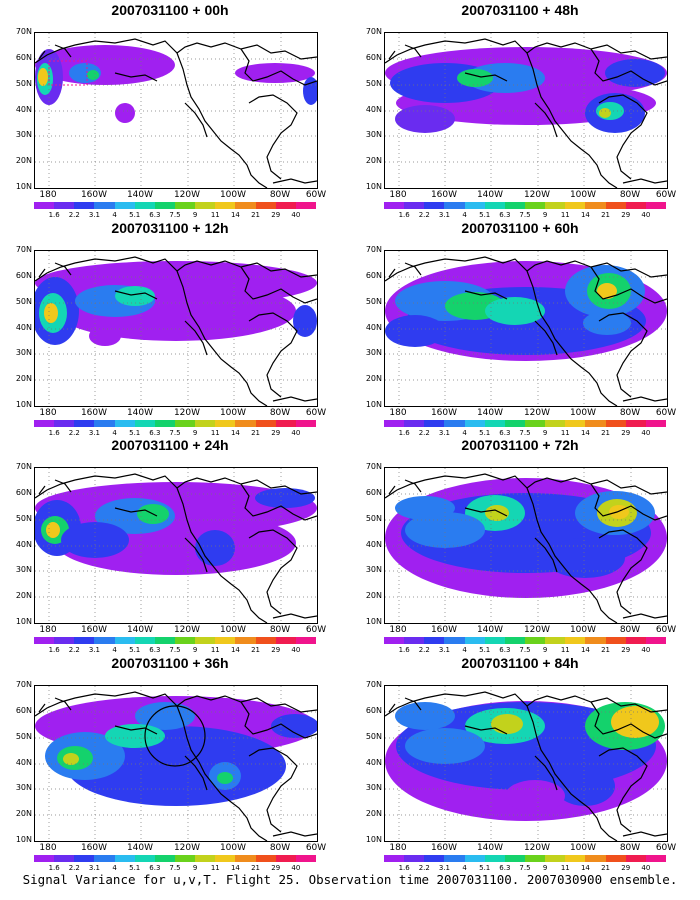 The width and height of the screenshot is (700, 900). What do you see at coordinates (520, 10) in the screenshot?
I see `panel-title: 2007031100 + 48h` at bounding box center [520, 10].